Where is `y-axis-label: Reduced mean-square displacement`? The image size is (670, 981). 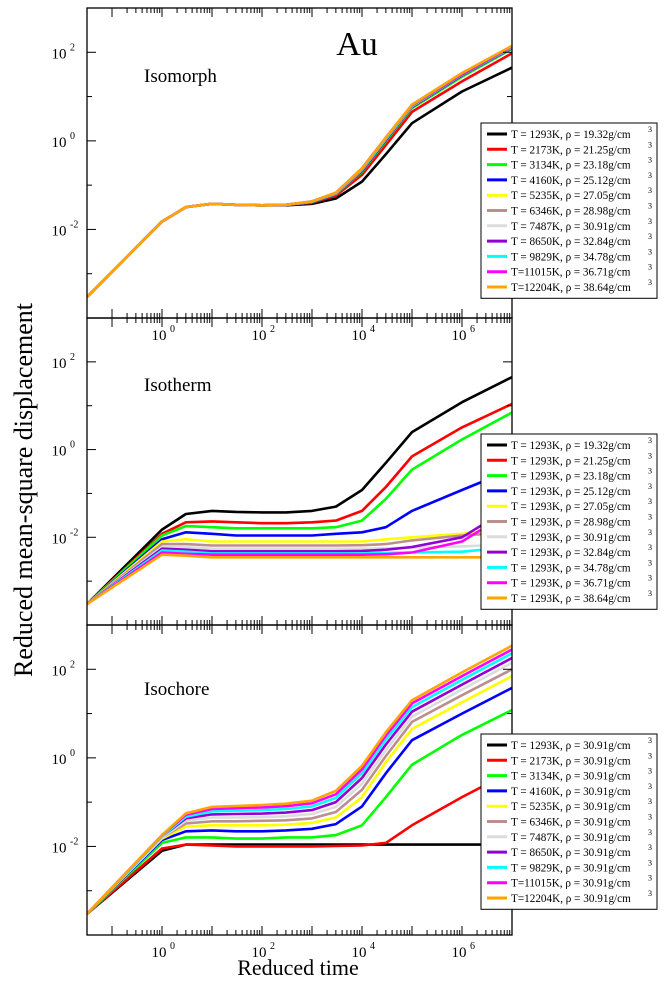
y-axis-label: Reduced mean-square displacement is located at coordinates (23, 489).